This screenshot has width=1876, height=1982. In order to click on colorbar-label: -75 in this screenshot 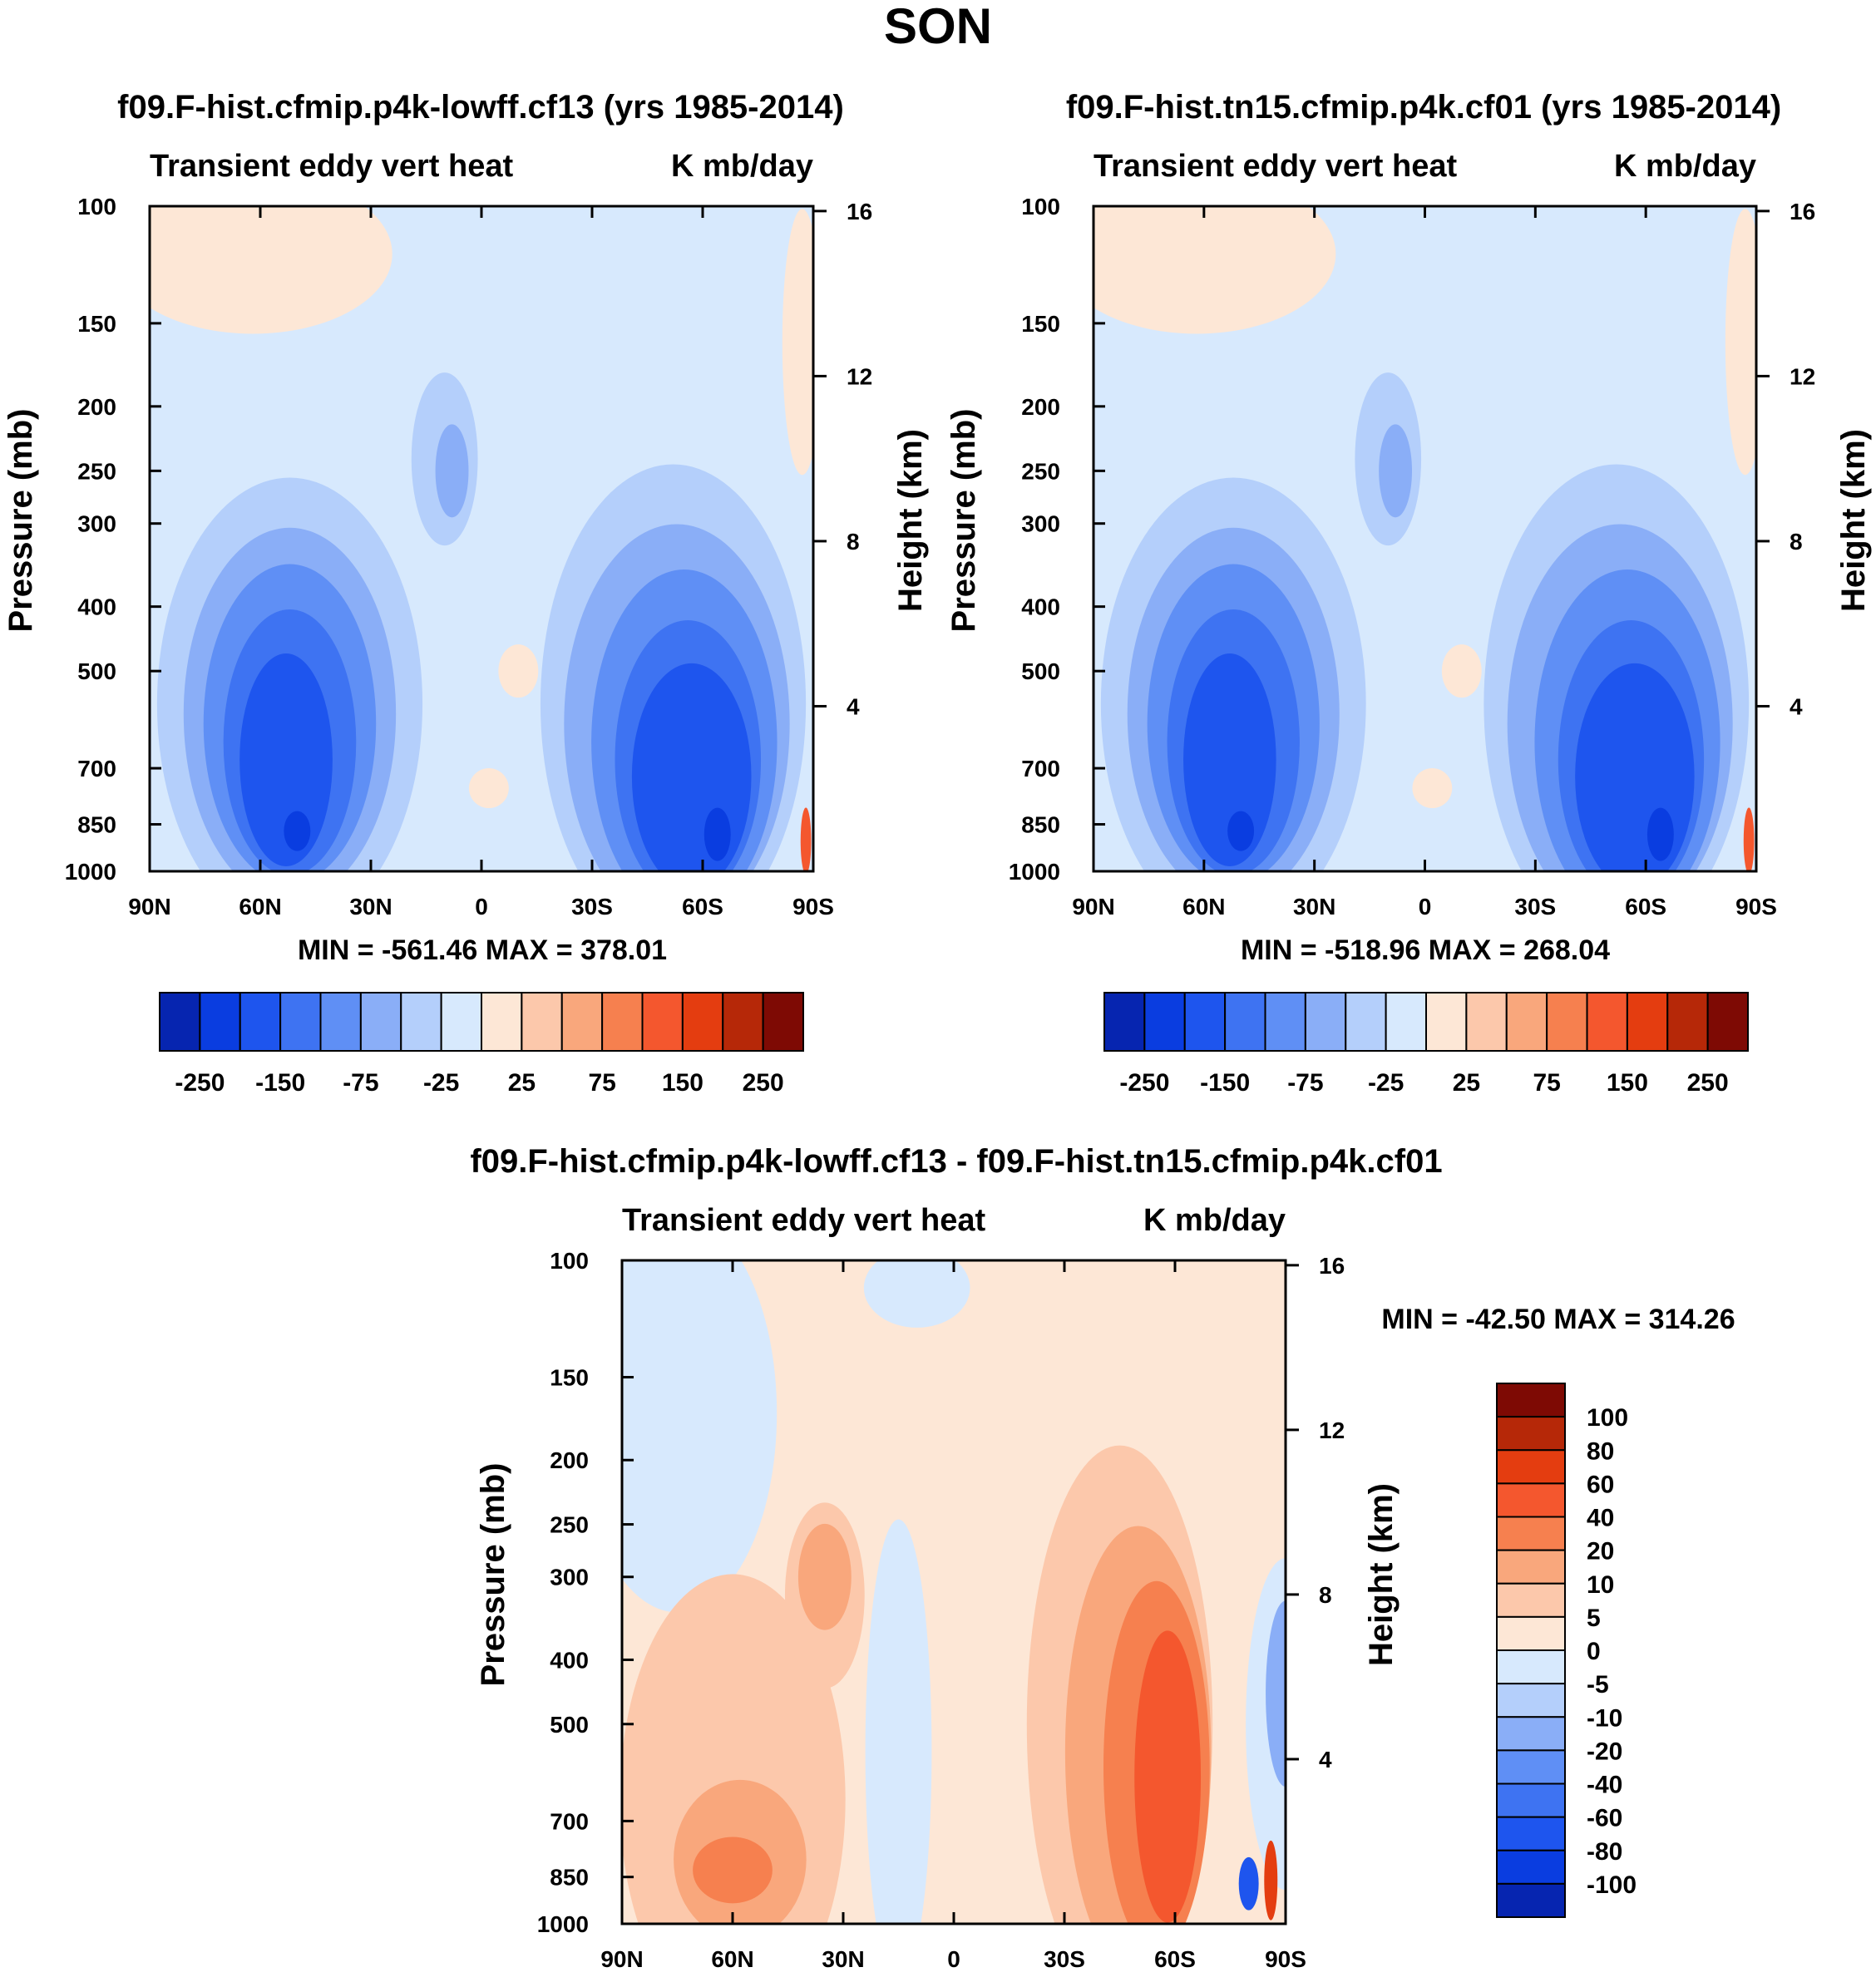, I will do `click(360, 1083)`.